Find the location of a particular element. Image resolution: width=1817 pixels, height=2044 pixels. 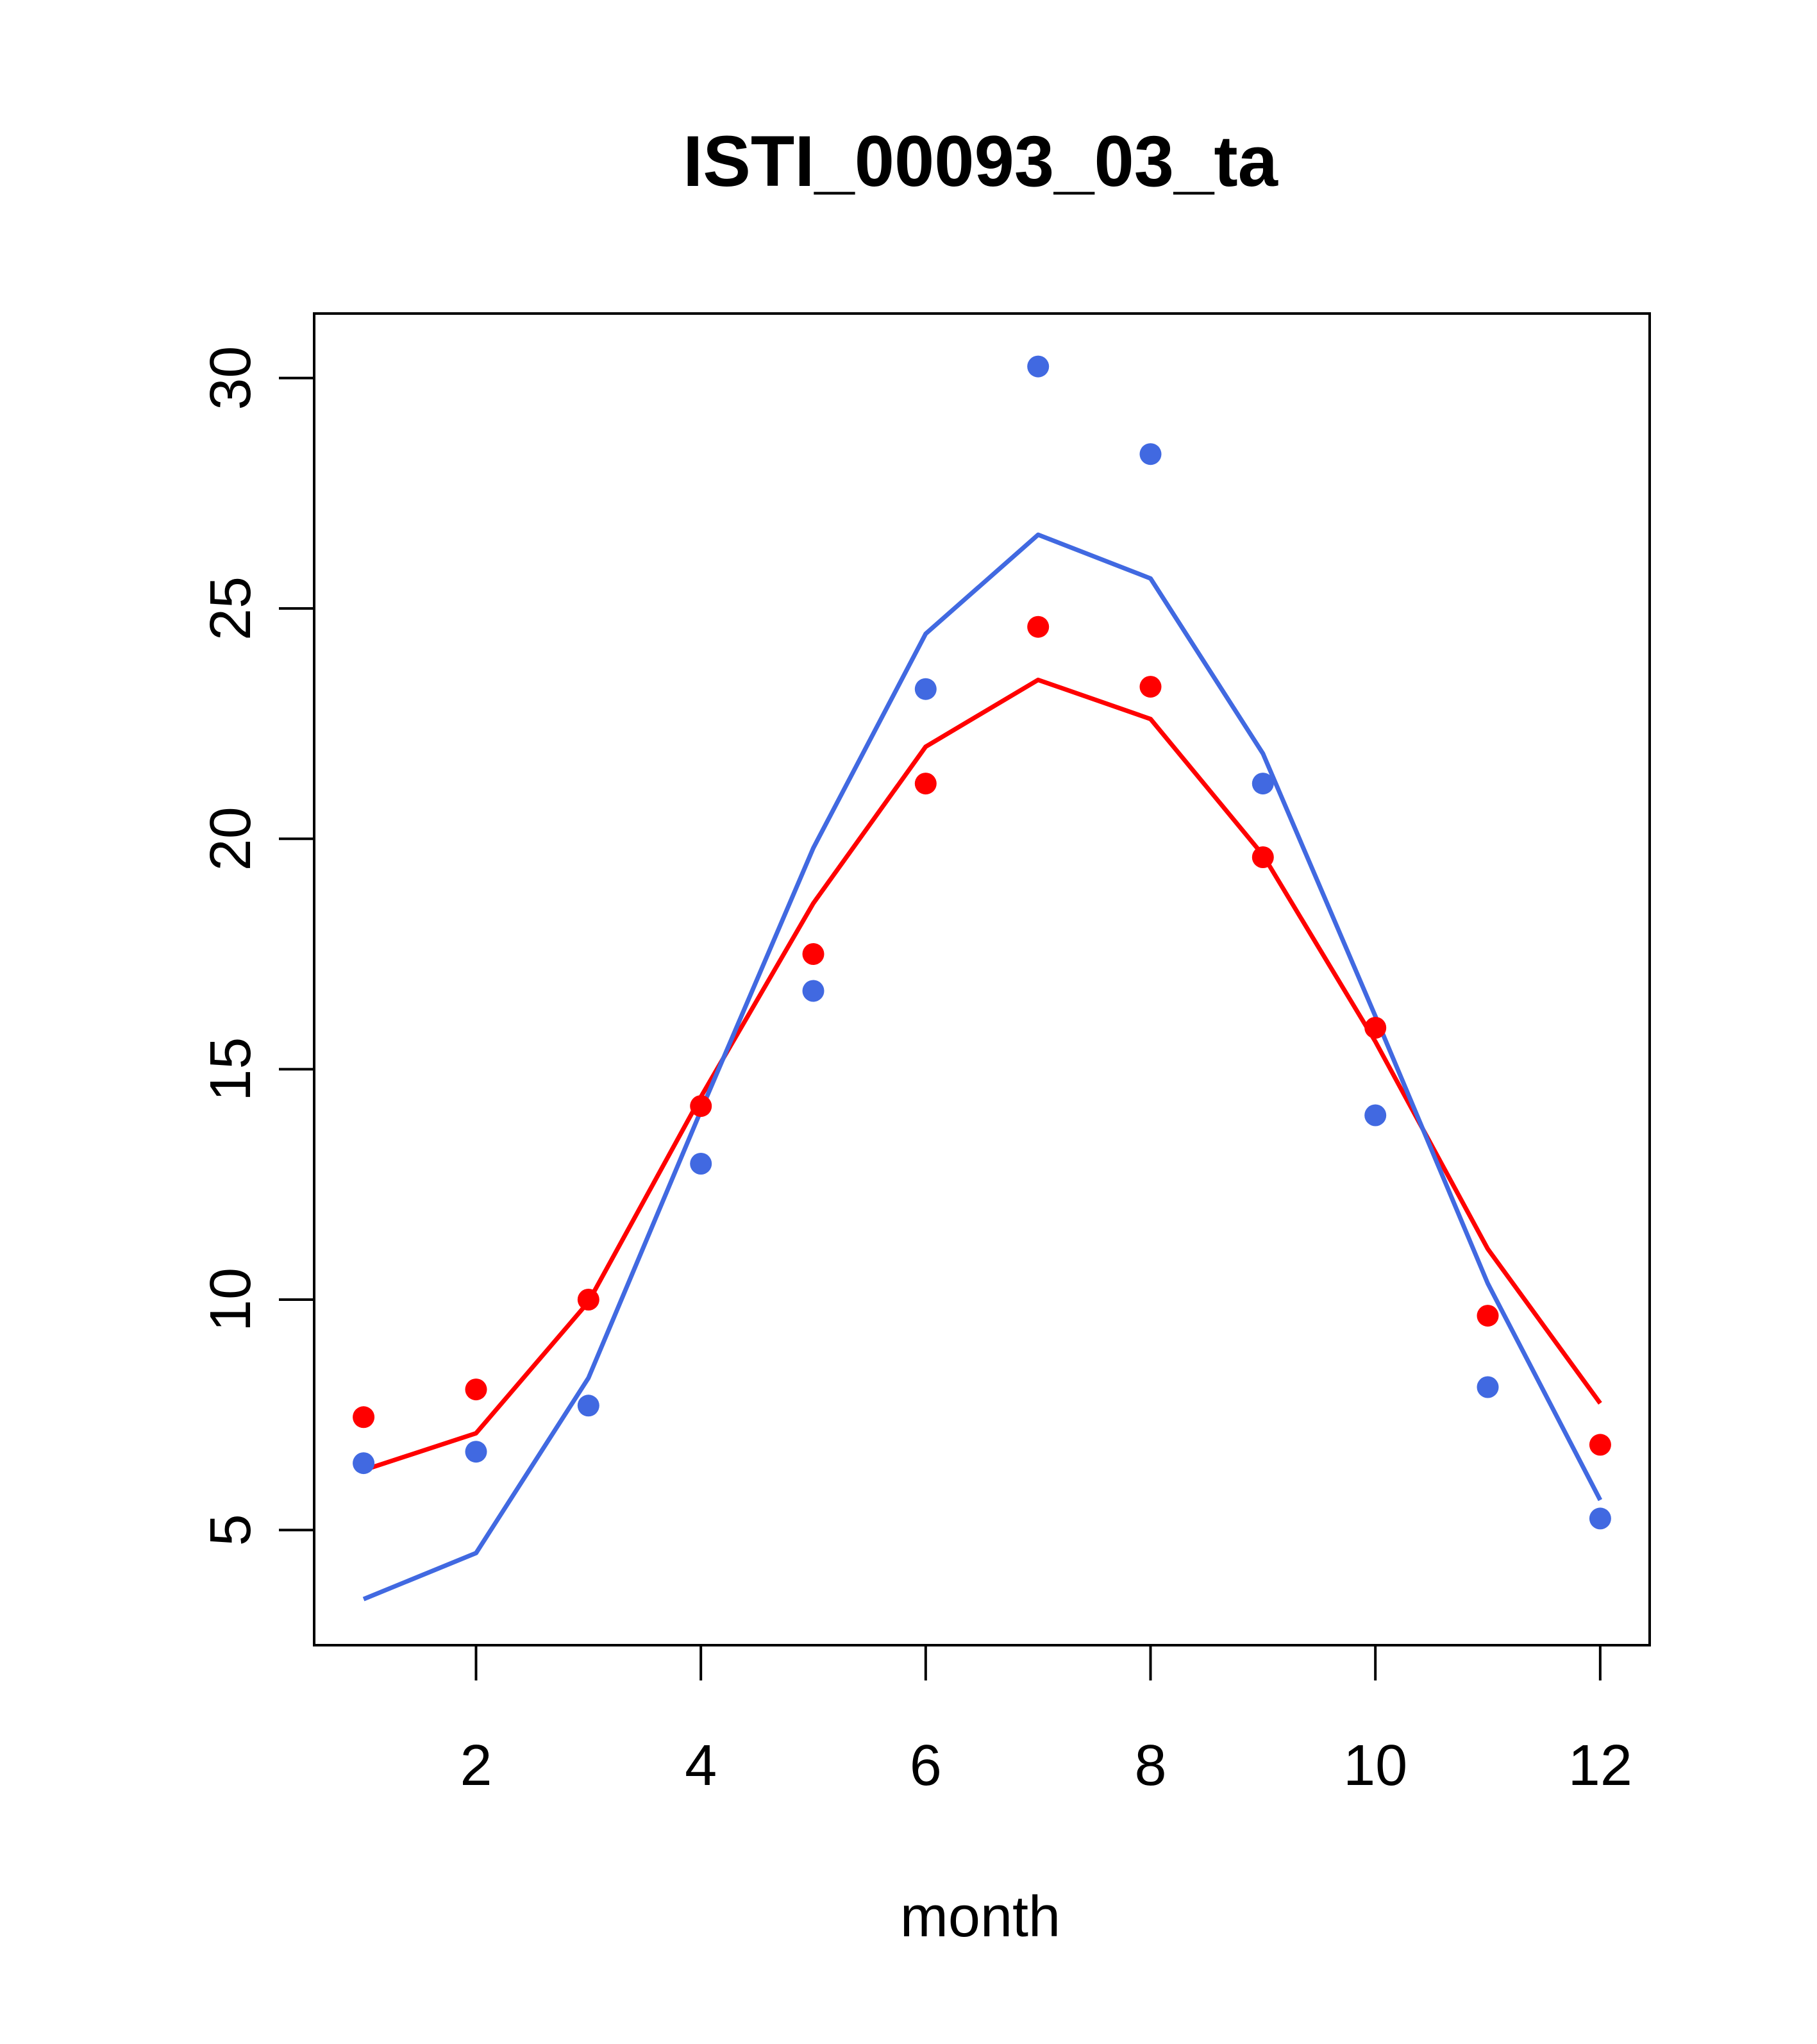

y-tick-label: 20 is located at coordinates (231, 839).